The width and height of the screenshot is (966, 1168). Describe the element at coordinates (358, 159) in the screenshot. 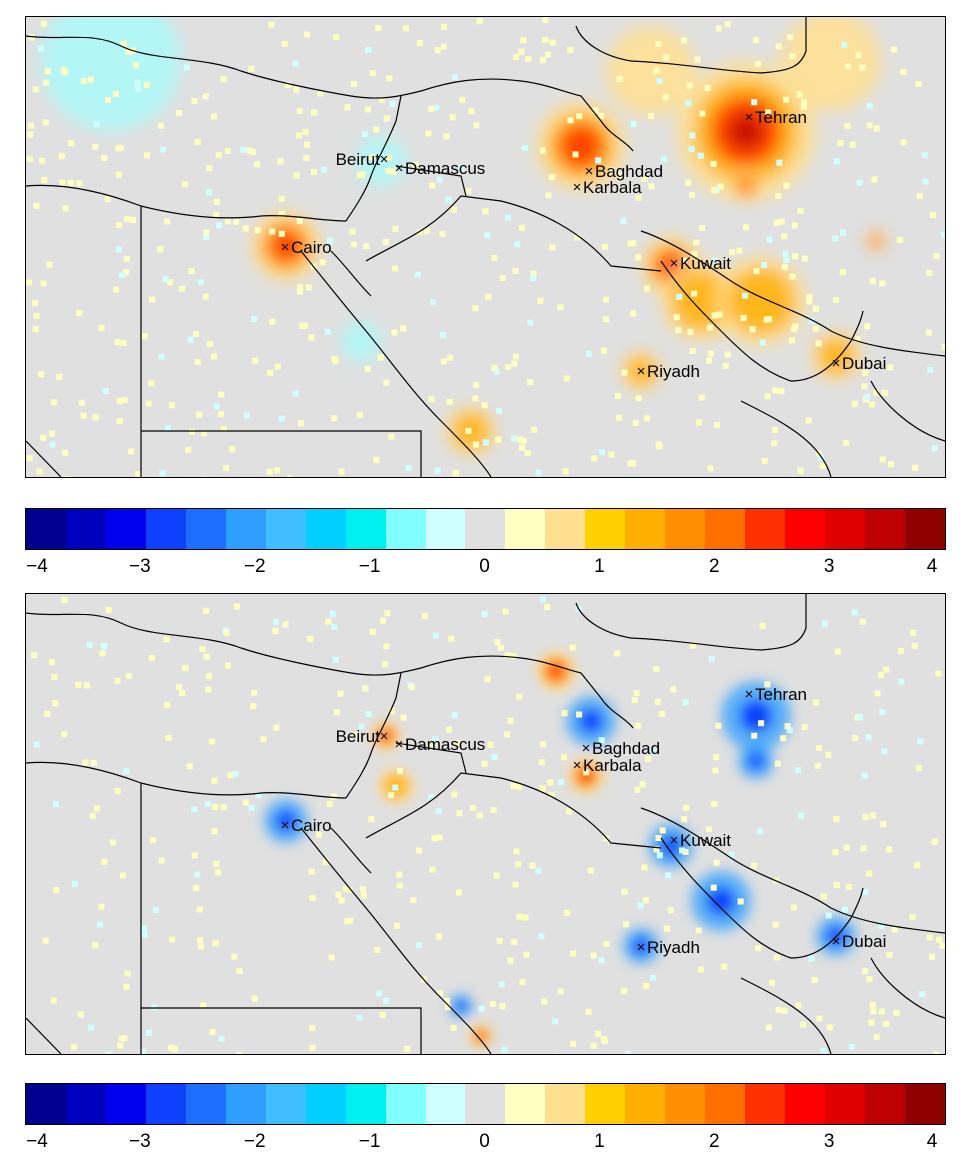

I see `city-label: Beirut` at that location.